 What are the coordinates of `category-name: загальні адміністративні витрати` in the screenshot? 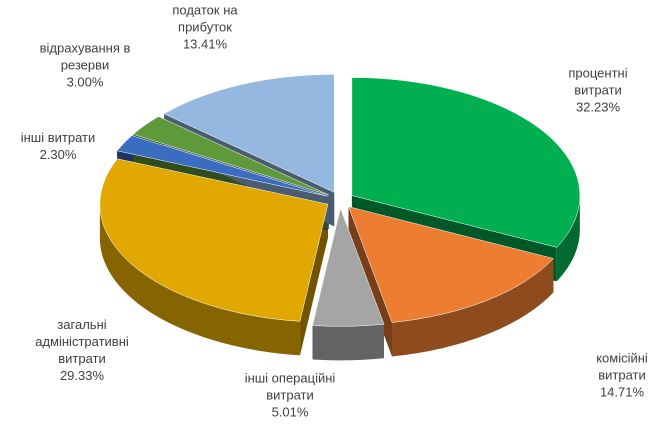 It's located at (82, 341).